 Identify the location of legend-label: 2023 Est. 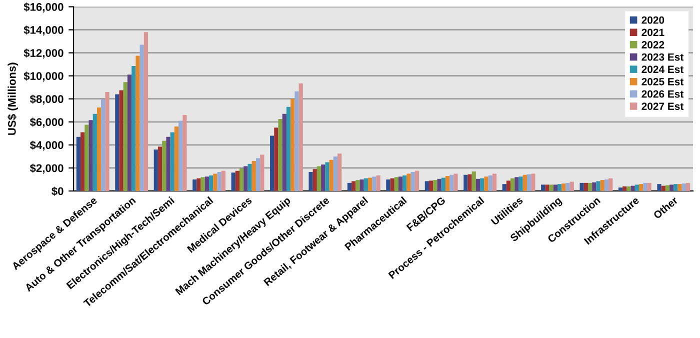
(663, 57).